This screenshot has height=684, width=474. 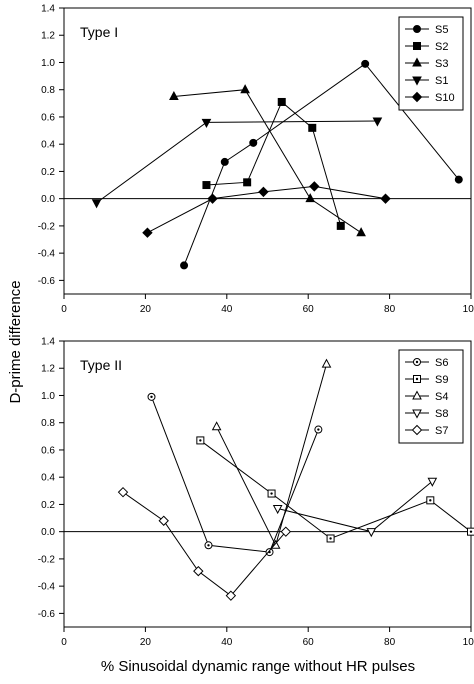 What do you see at coordinates (417, 430) in the screenshot?
I see `legend-s7-marker` at bounding box center [417, 430].